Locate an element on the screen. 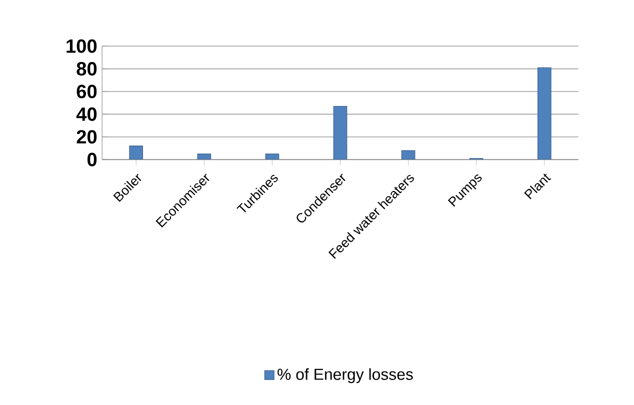 This screenshot has width=634, height=405. y-tick-label: 60 is located at coordinates (86, 91).